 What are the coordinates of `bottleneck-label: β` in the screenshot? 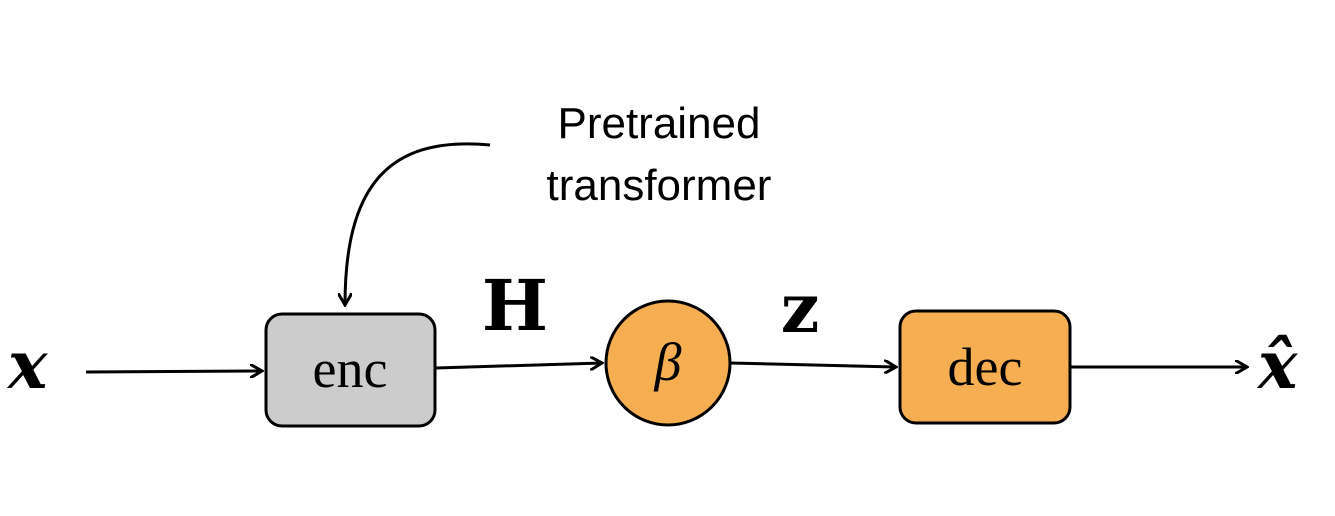 It's located at (668, 362).